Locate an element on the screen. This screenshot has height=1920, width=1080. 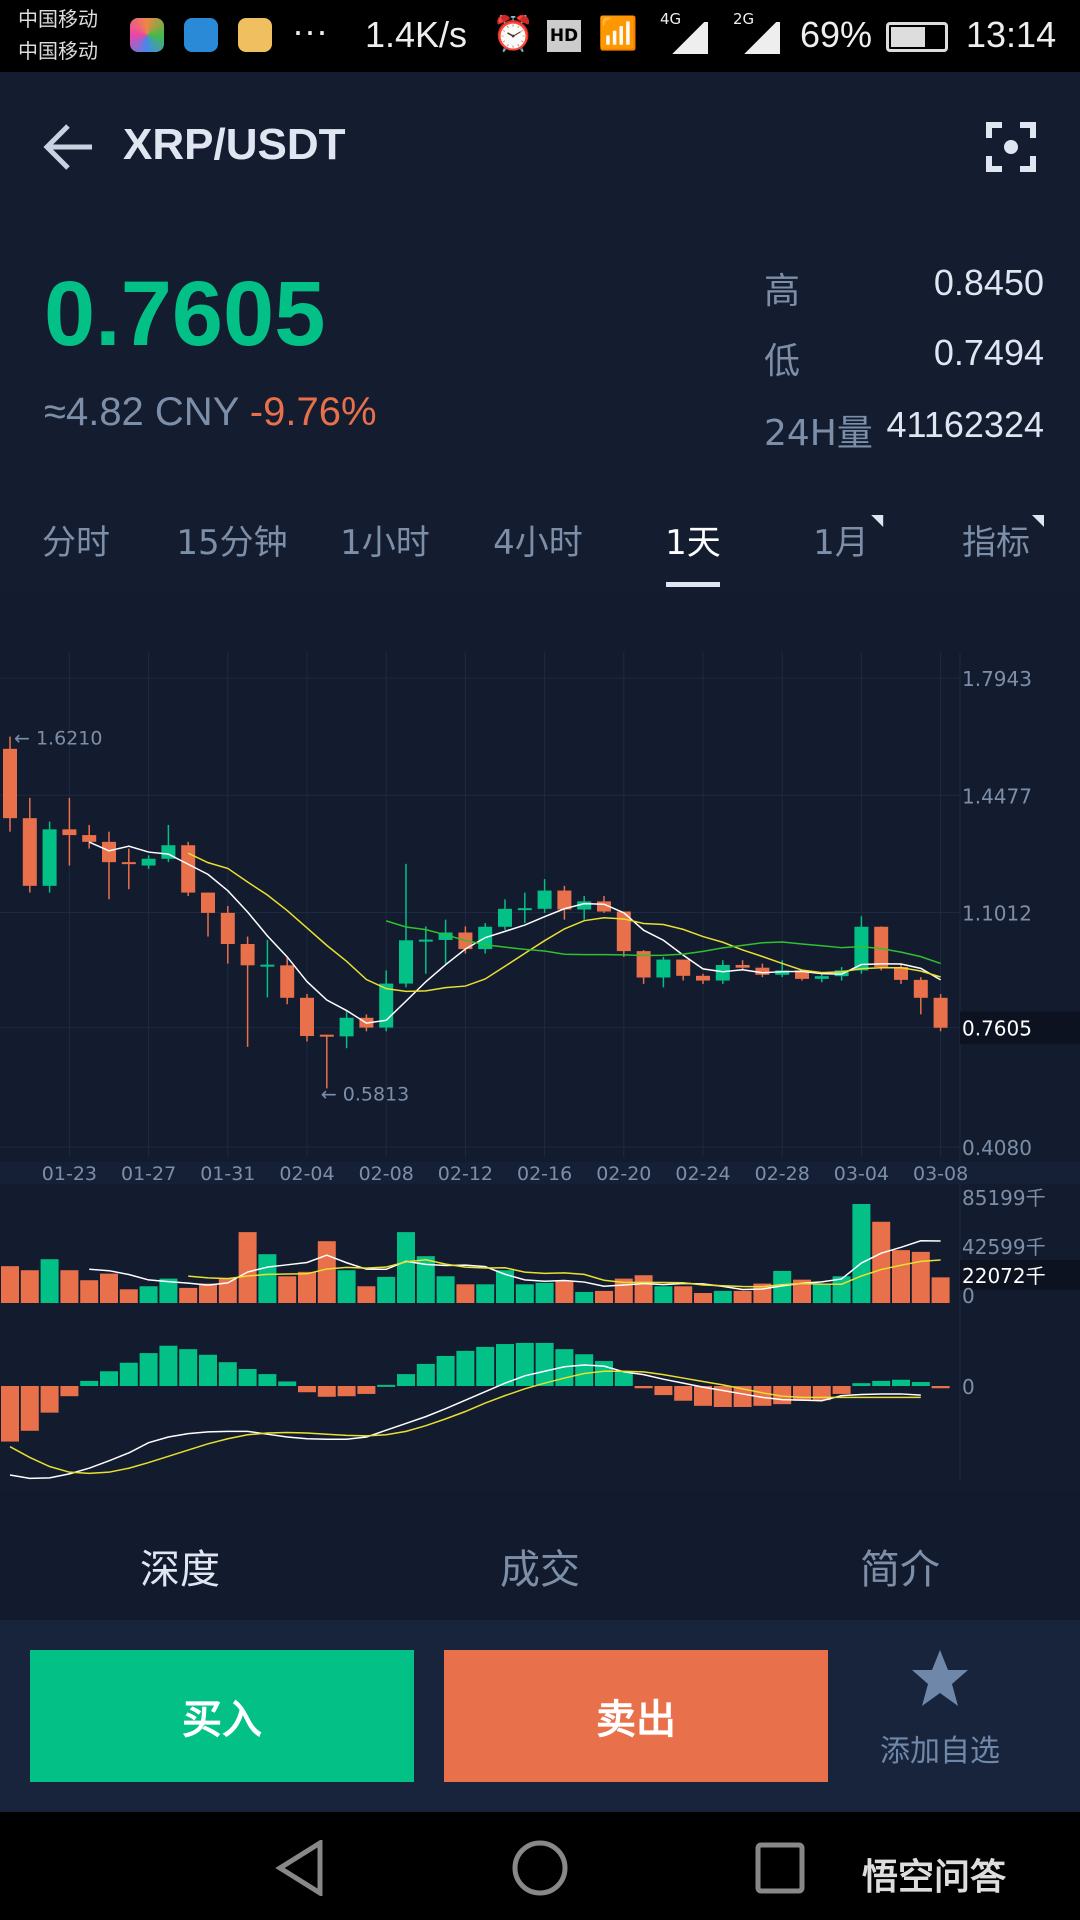
add-favorite-button: 添加自选 is located at coordinates (940, 1718).